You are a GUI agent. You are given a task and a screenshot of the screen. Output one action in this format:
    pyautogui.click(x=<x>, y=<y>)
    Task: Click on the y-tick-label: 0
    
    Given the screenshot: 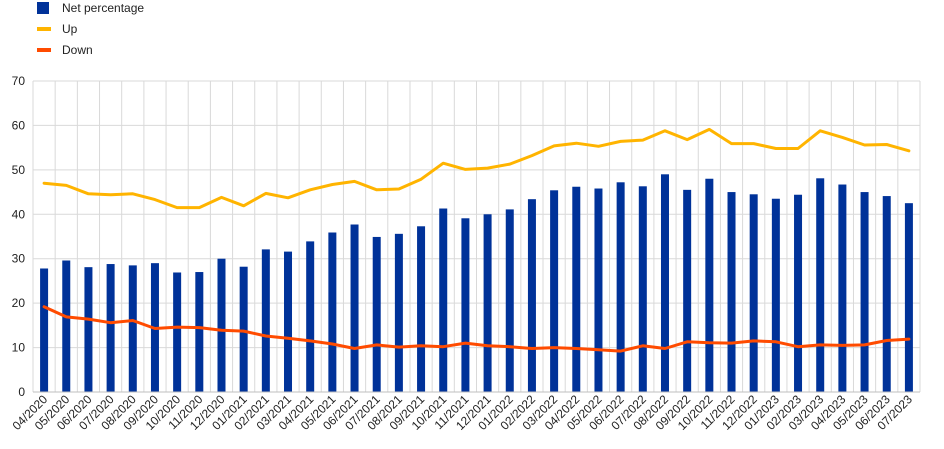 What is the action you would take?
    pyautogui.click(x=21, y=392)
    